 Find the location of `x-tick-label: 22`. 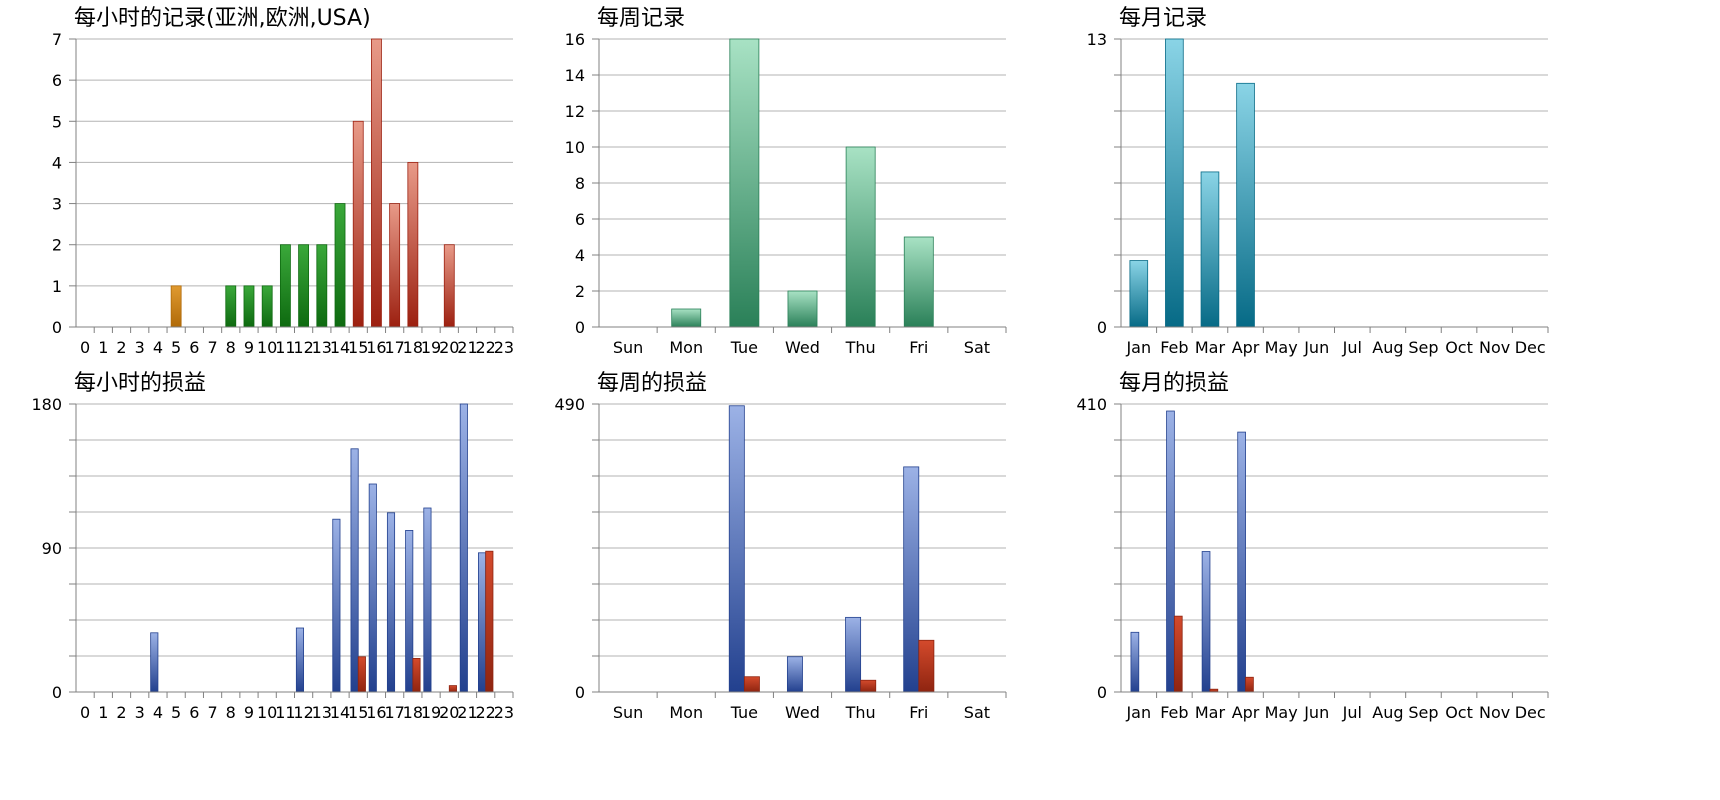

x-tick-label: 22 is located at coordinates (486, 712).